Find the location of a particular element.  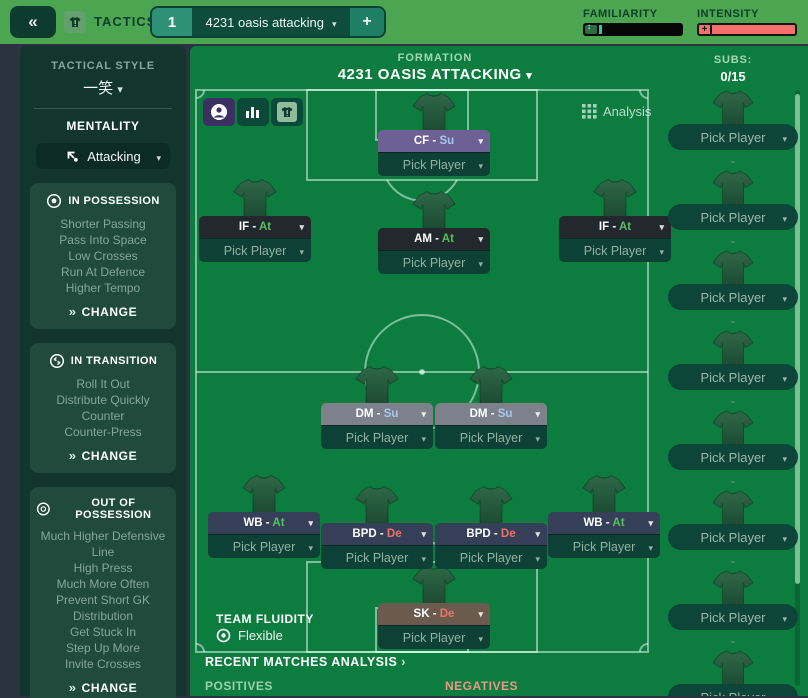

tactic-name-label: 4231 oasis attacking is located at coordinates (264, 22).